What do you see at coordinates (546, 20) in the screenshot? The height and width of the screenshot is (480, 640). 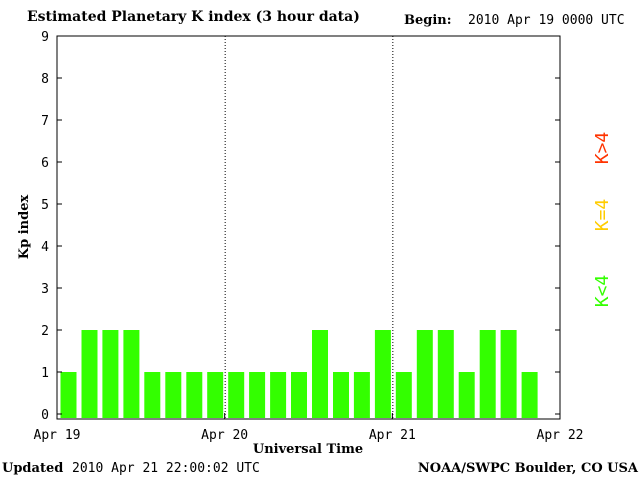 I see `begin-value: 2010 Apr 19 0000 UTC` at bounding box center [546, 20].